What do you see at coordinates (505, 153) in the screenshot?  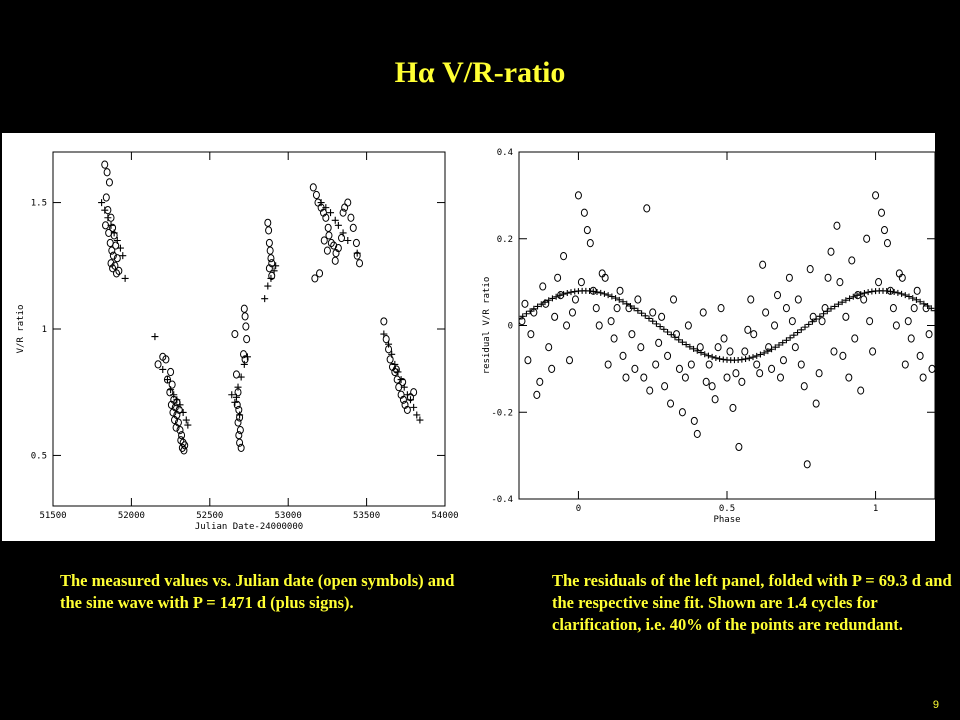 I see `y-tick-label: 0.4` at bounding box center [505, 153].